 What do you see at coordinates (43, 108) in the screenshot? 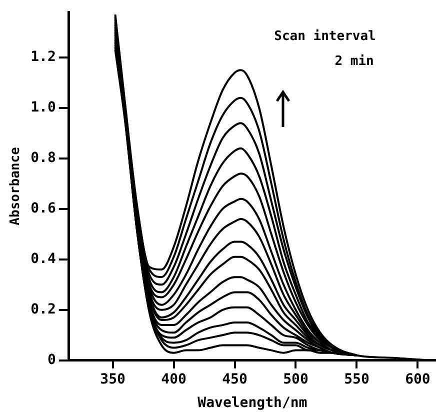
I see `y-tick-label: 1.0` at bounding box center [43, 108].